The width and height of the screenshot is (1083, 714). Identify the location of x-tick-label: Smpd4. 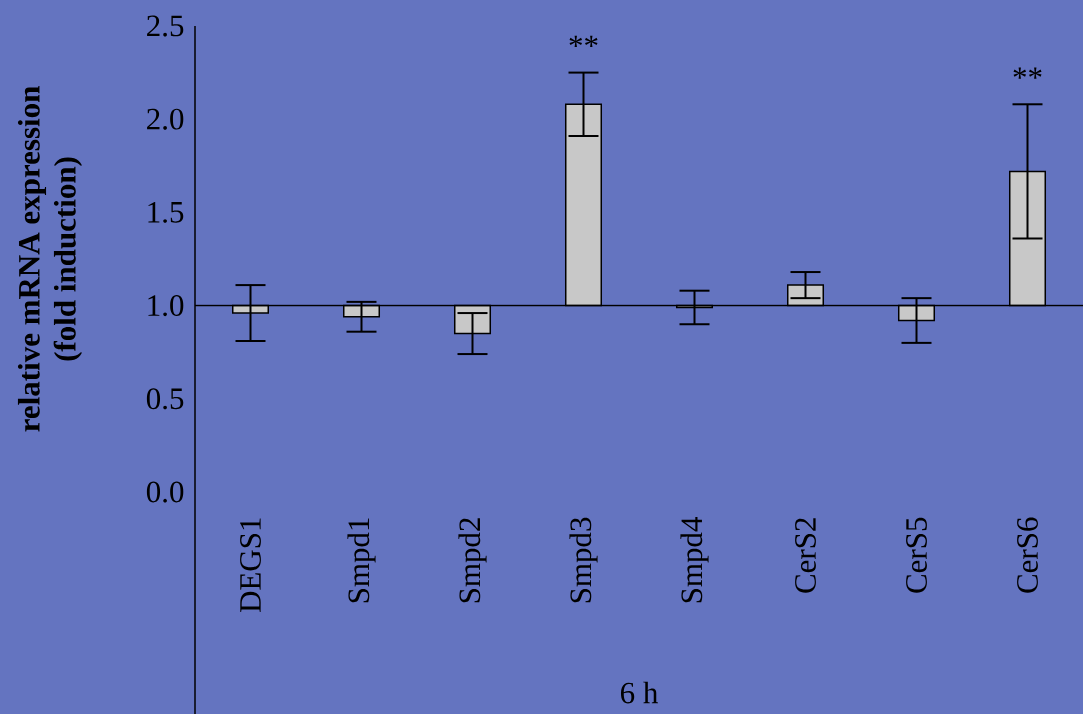
(694, 560).